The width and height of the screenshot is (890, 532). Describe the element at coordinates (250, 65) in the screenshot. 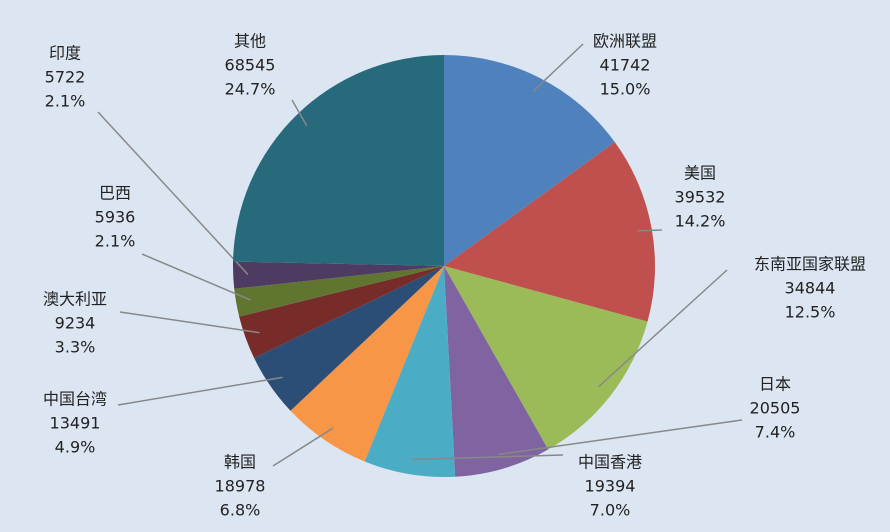

I see `slice-label-value: 68545` at that location.